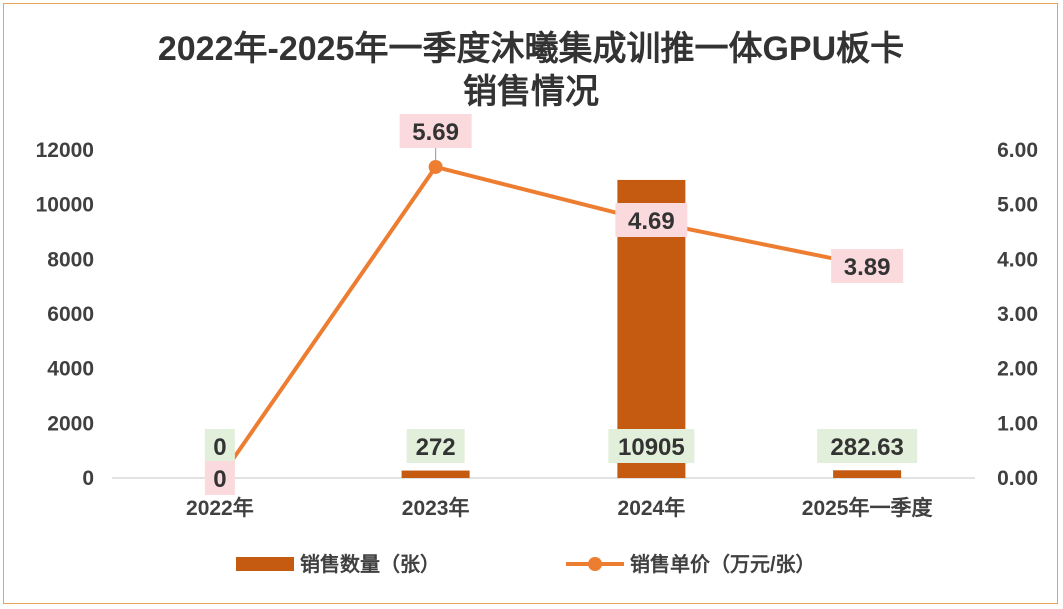 This screenshot has height=609, width=1063. I want to click on bar-data-label: 282.63, so click(866, 447).